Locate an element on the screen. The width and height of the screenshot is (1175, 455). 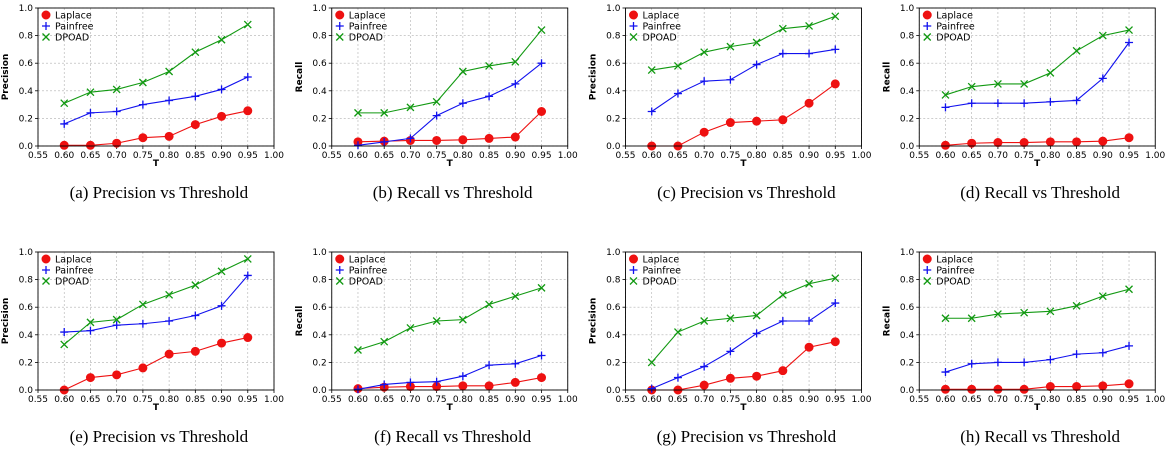
x-tick-label: 0.95 is located at coordinates (1129, 156).